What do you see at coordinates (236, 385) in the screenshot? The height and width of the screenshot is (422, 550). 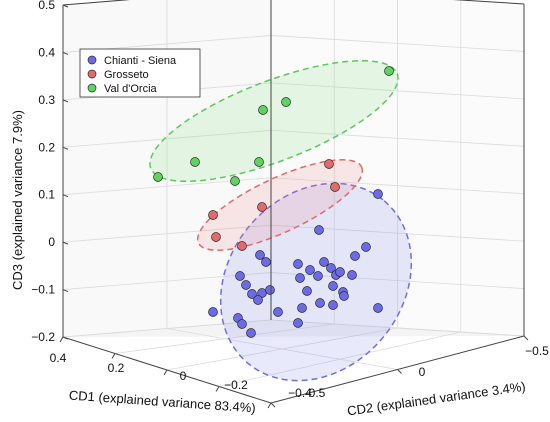 I see `x-tick-label: −0.2` at bounding box center [236, 385].